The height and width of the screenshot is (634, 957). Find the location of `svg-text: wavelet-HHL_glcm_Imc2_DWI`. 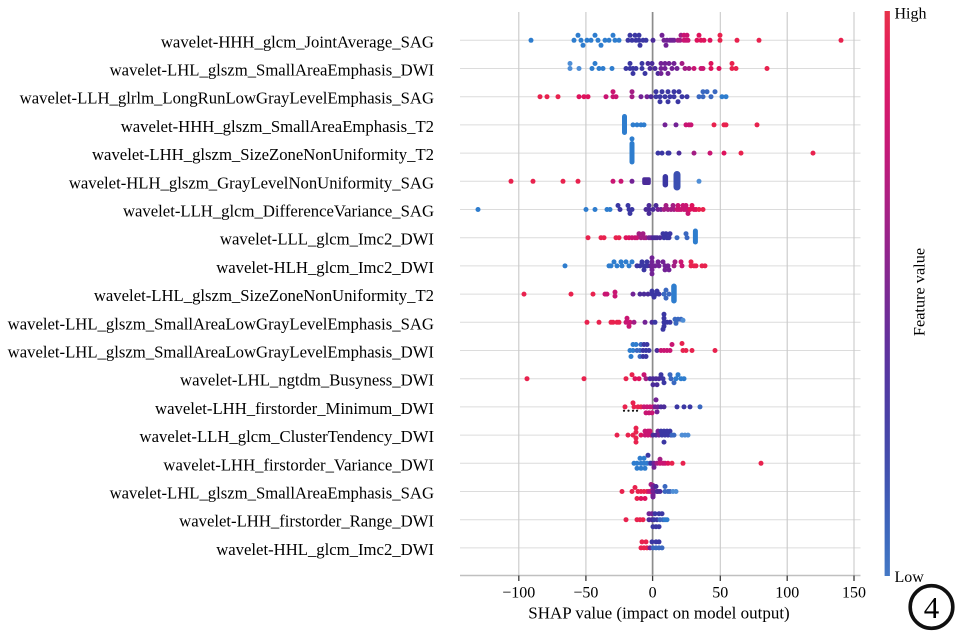

svg-text: wavelet-HHL_glcm_Imc2_DWI is located at coordinates (325, 549).